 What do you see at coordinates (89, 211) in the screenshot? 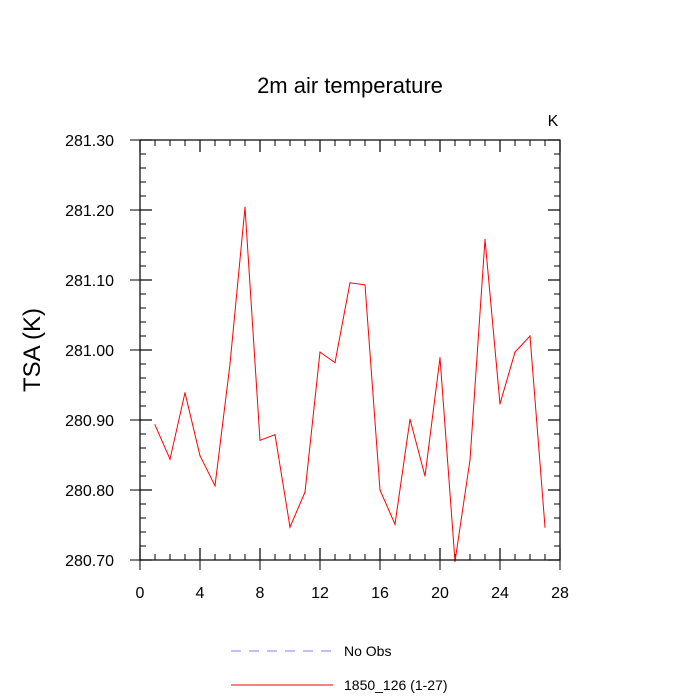
I see `y-tick-label: 281.20` at bounding box center [89, 211].